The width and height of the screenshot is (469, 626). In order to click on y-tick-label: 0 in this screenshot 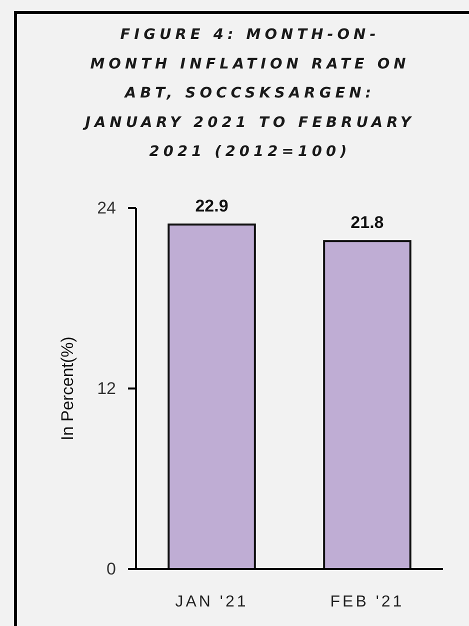, I will do `click(111, 568)`.